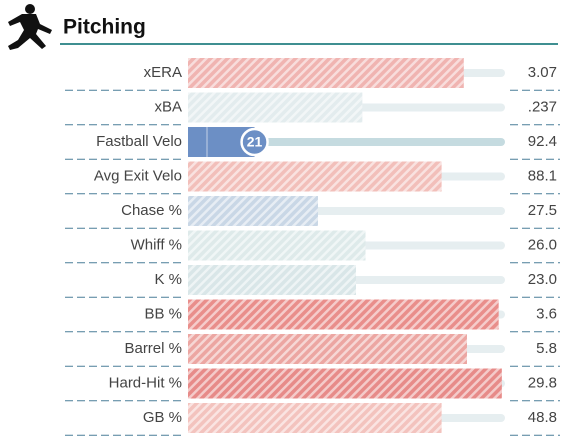 The width and height of the screenshot is (579, 437). I want to click on metric-label: BB %, so click(163, 313).